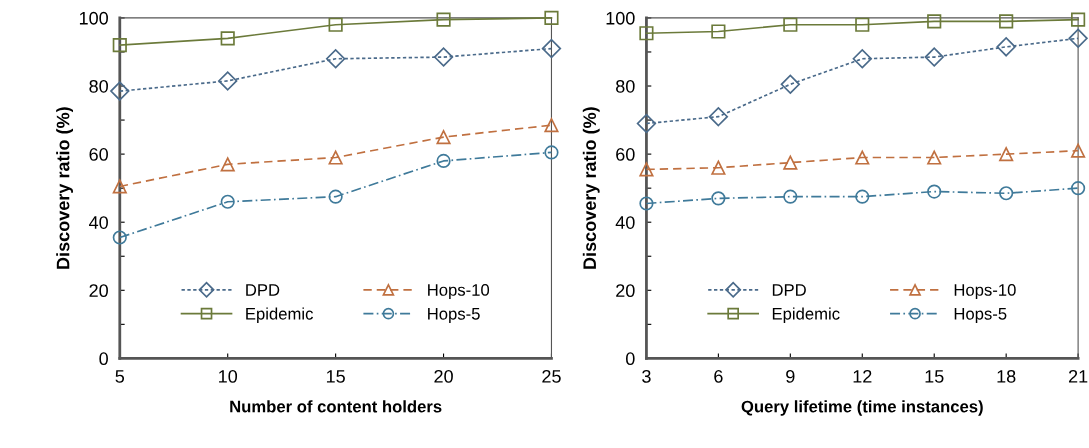 This screenshot has width=1089, height=448. I want to click on x-tick-label: 20, so click(443, 376).